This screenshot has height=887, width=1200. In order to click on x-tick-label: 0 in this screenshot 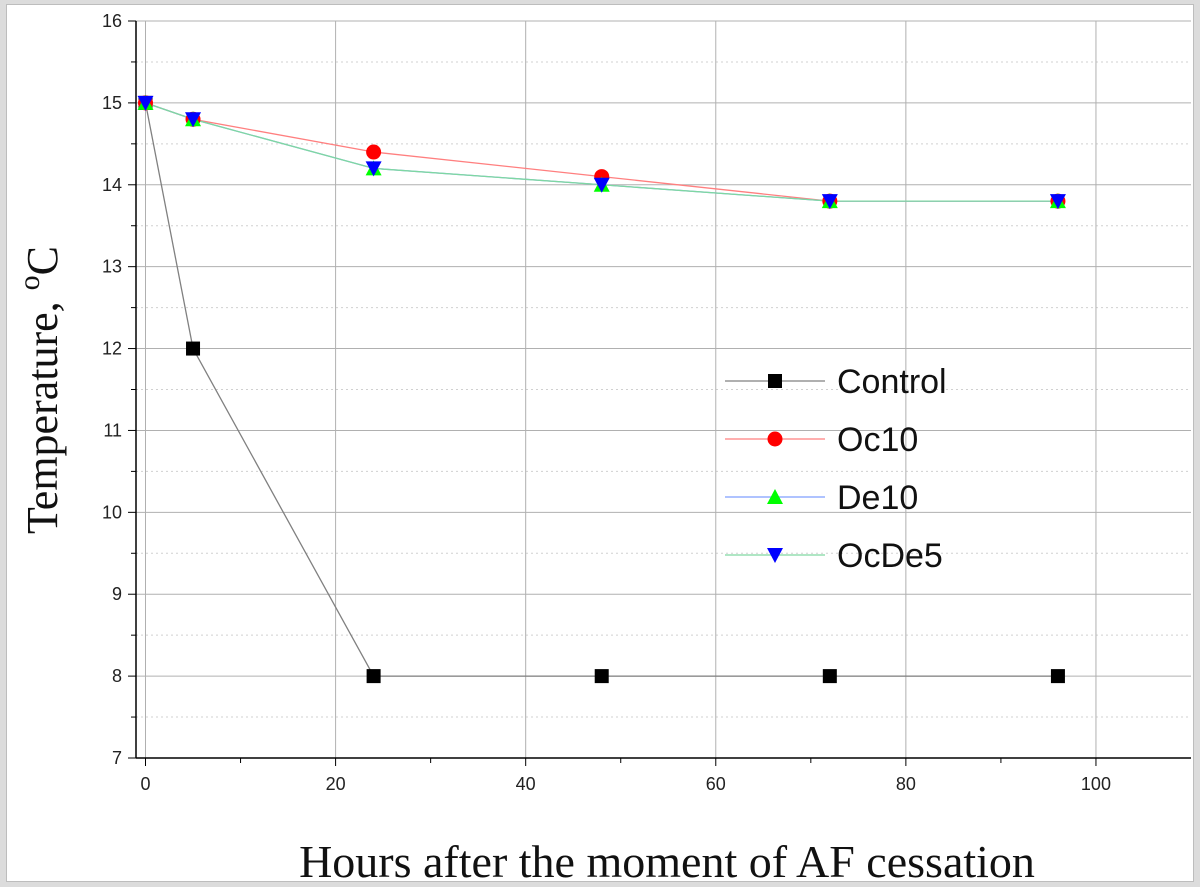, I will do `click(145, 784)`.